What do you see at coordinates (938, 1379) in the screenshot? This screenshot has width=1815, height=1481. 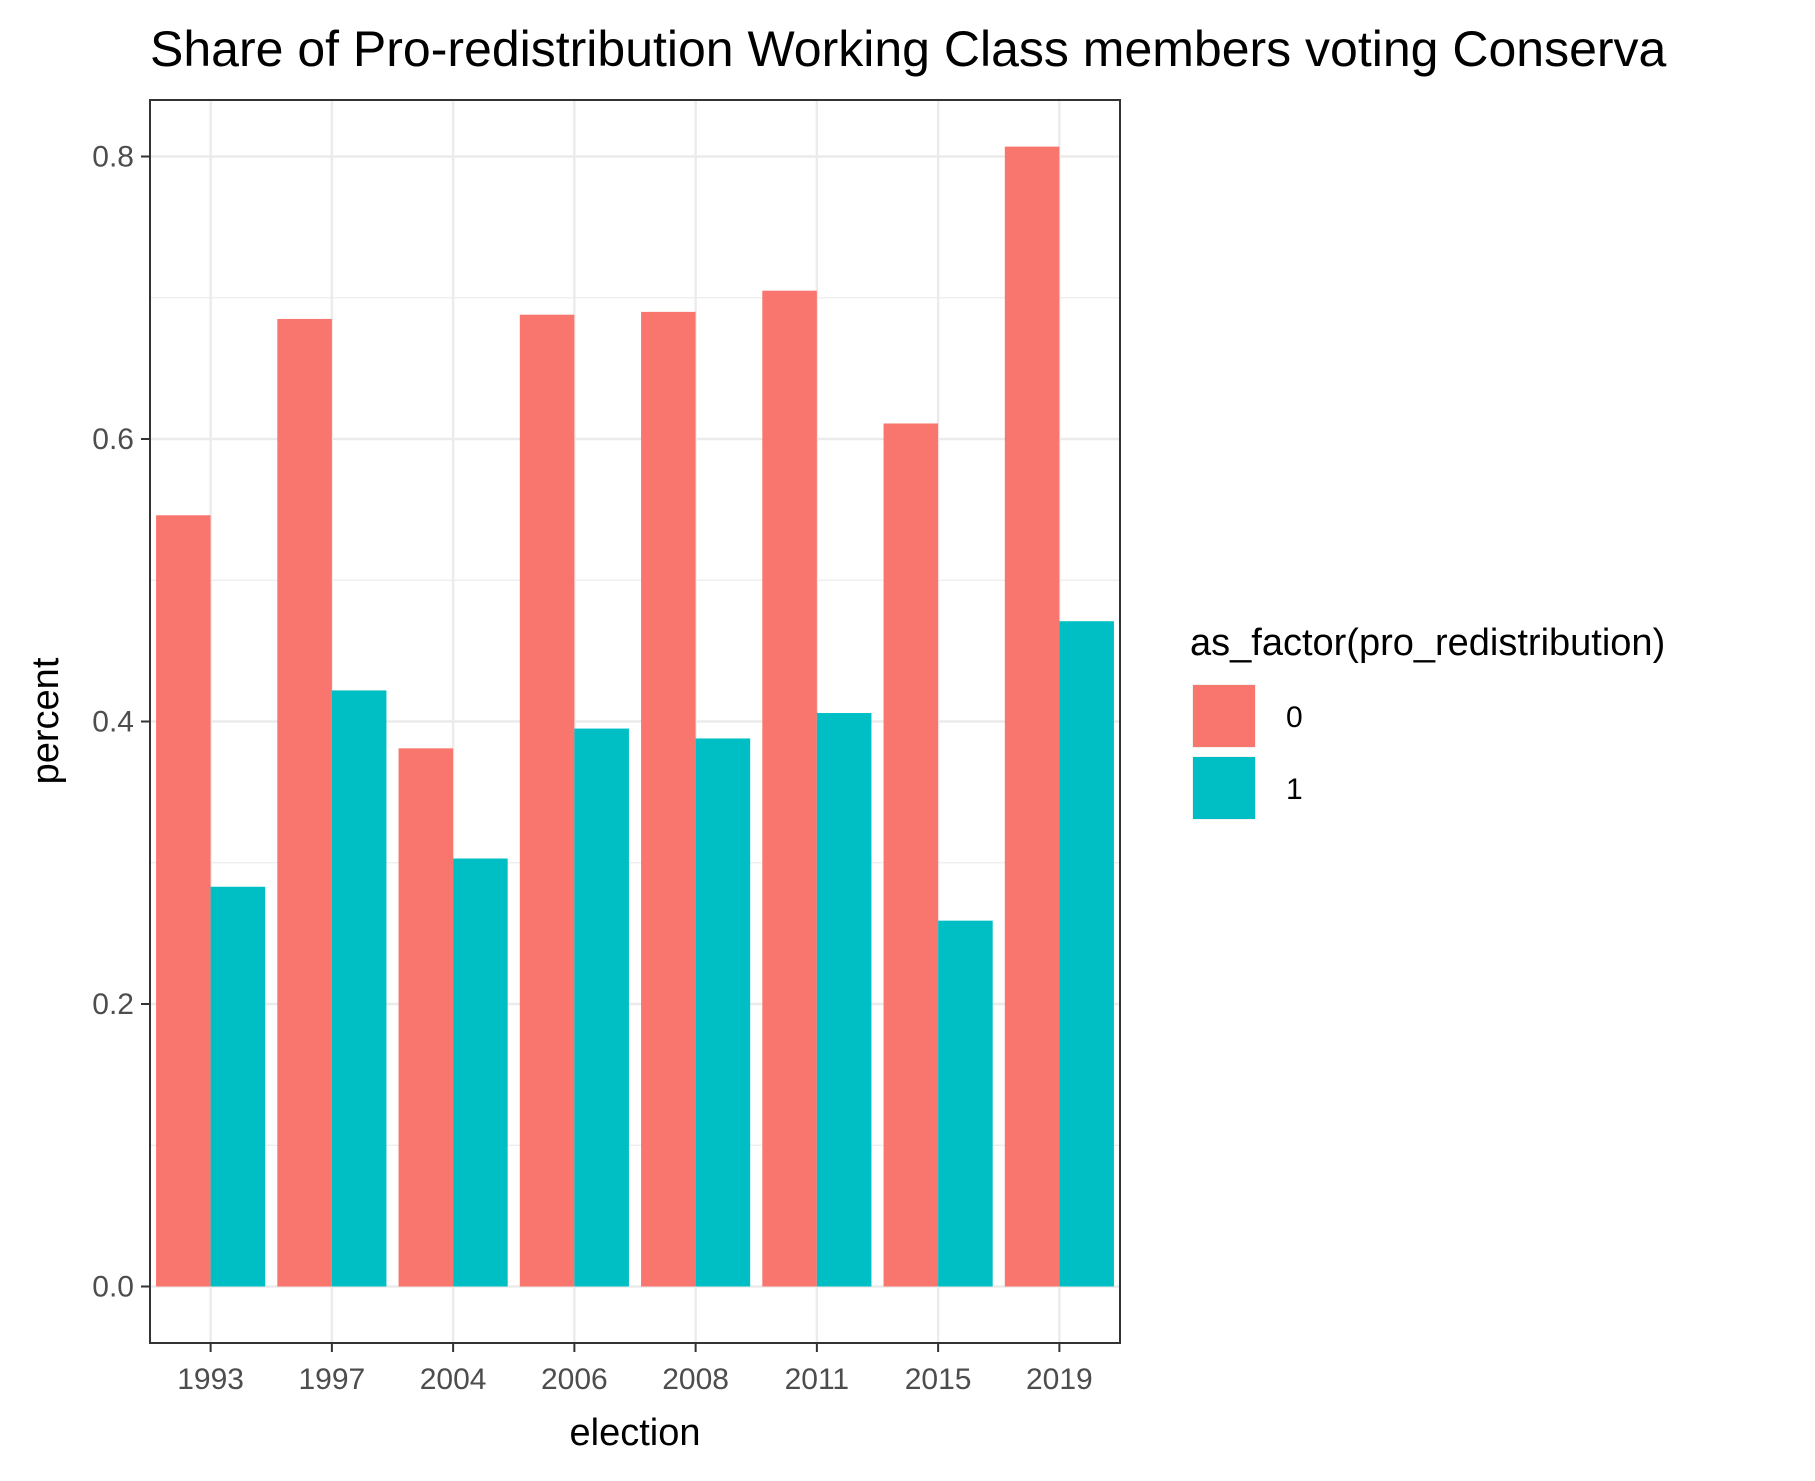 I see `x-tick-label: 2015` at bounding box center [938, 1379].